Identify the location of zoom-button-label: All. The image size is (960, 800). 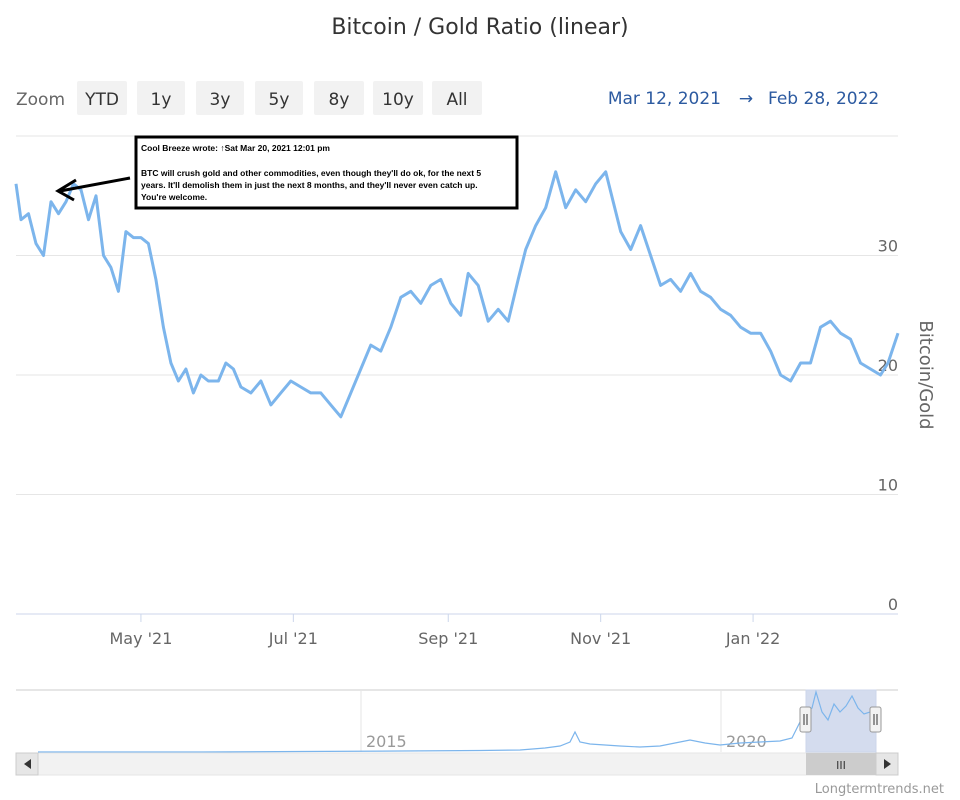
(456, 100).